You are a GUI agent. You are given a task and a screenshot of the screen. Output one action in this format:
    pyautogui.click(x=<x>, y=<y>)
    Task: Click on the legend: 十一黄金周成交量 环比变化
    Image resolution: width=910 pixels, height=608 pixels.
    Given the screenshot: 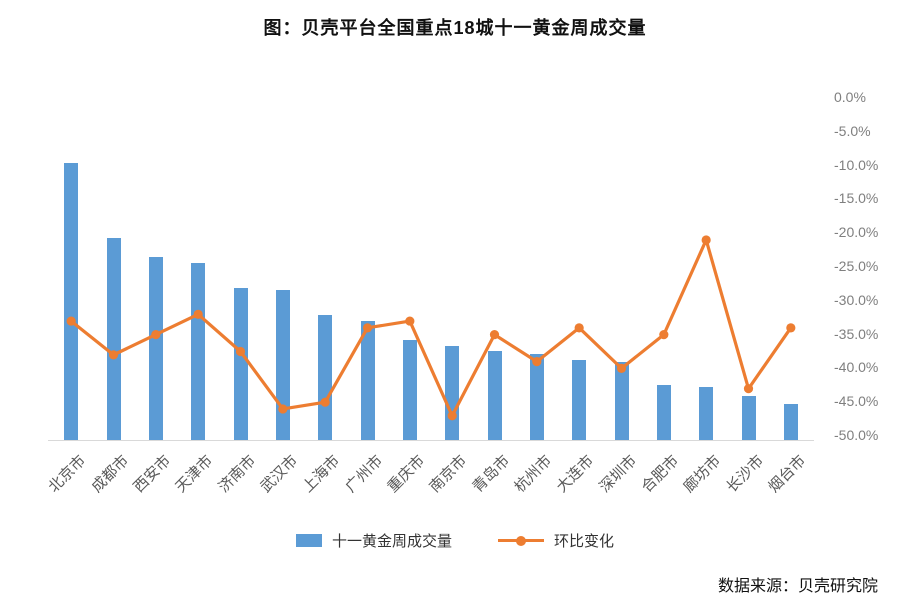 What is the action you would take?
    pyautogui.click(x=455, y=540)
    